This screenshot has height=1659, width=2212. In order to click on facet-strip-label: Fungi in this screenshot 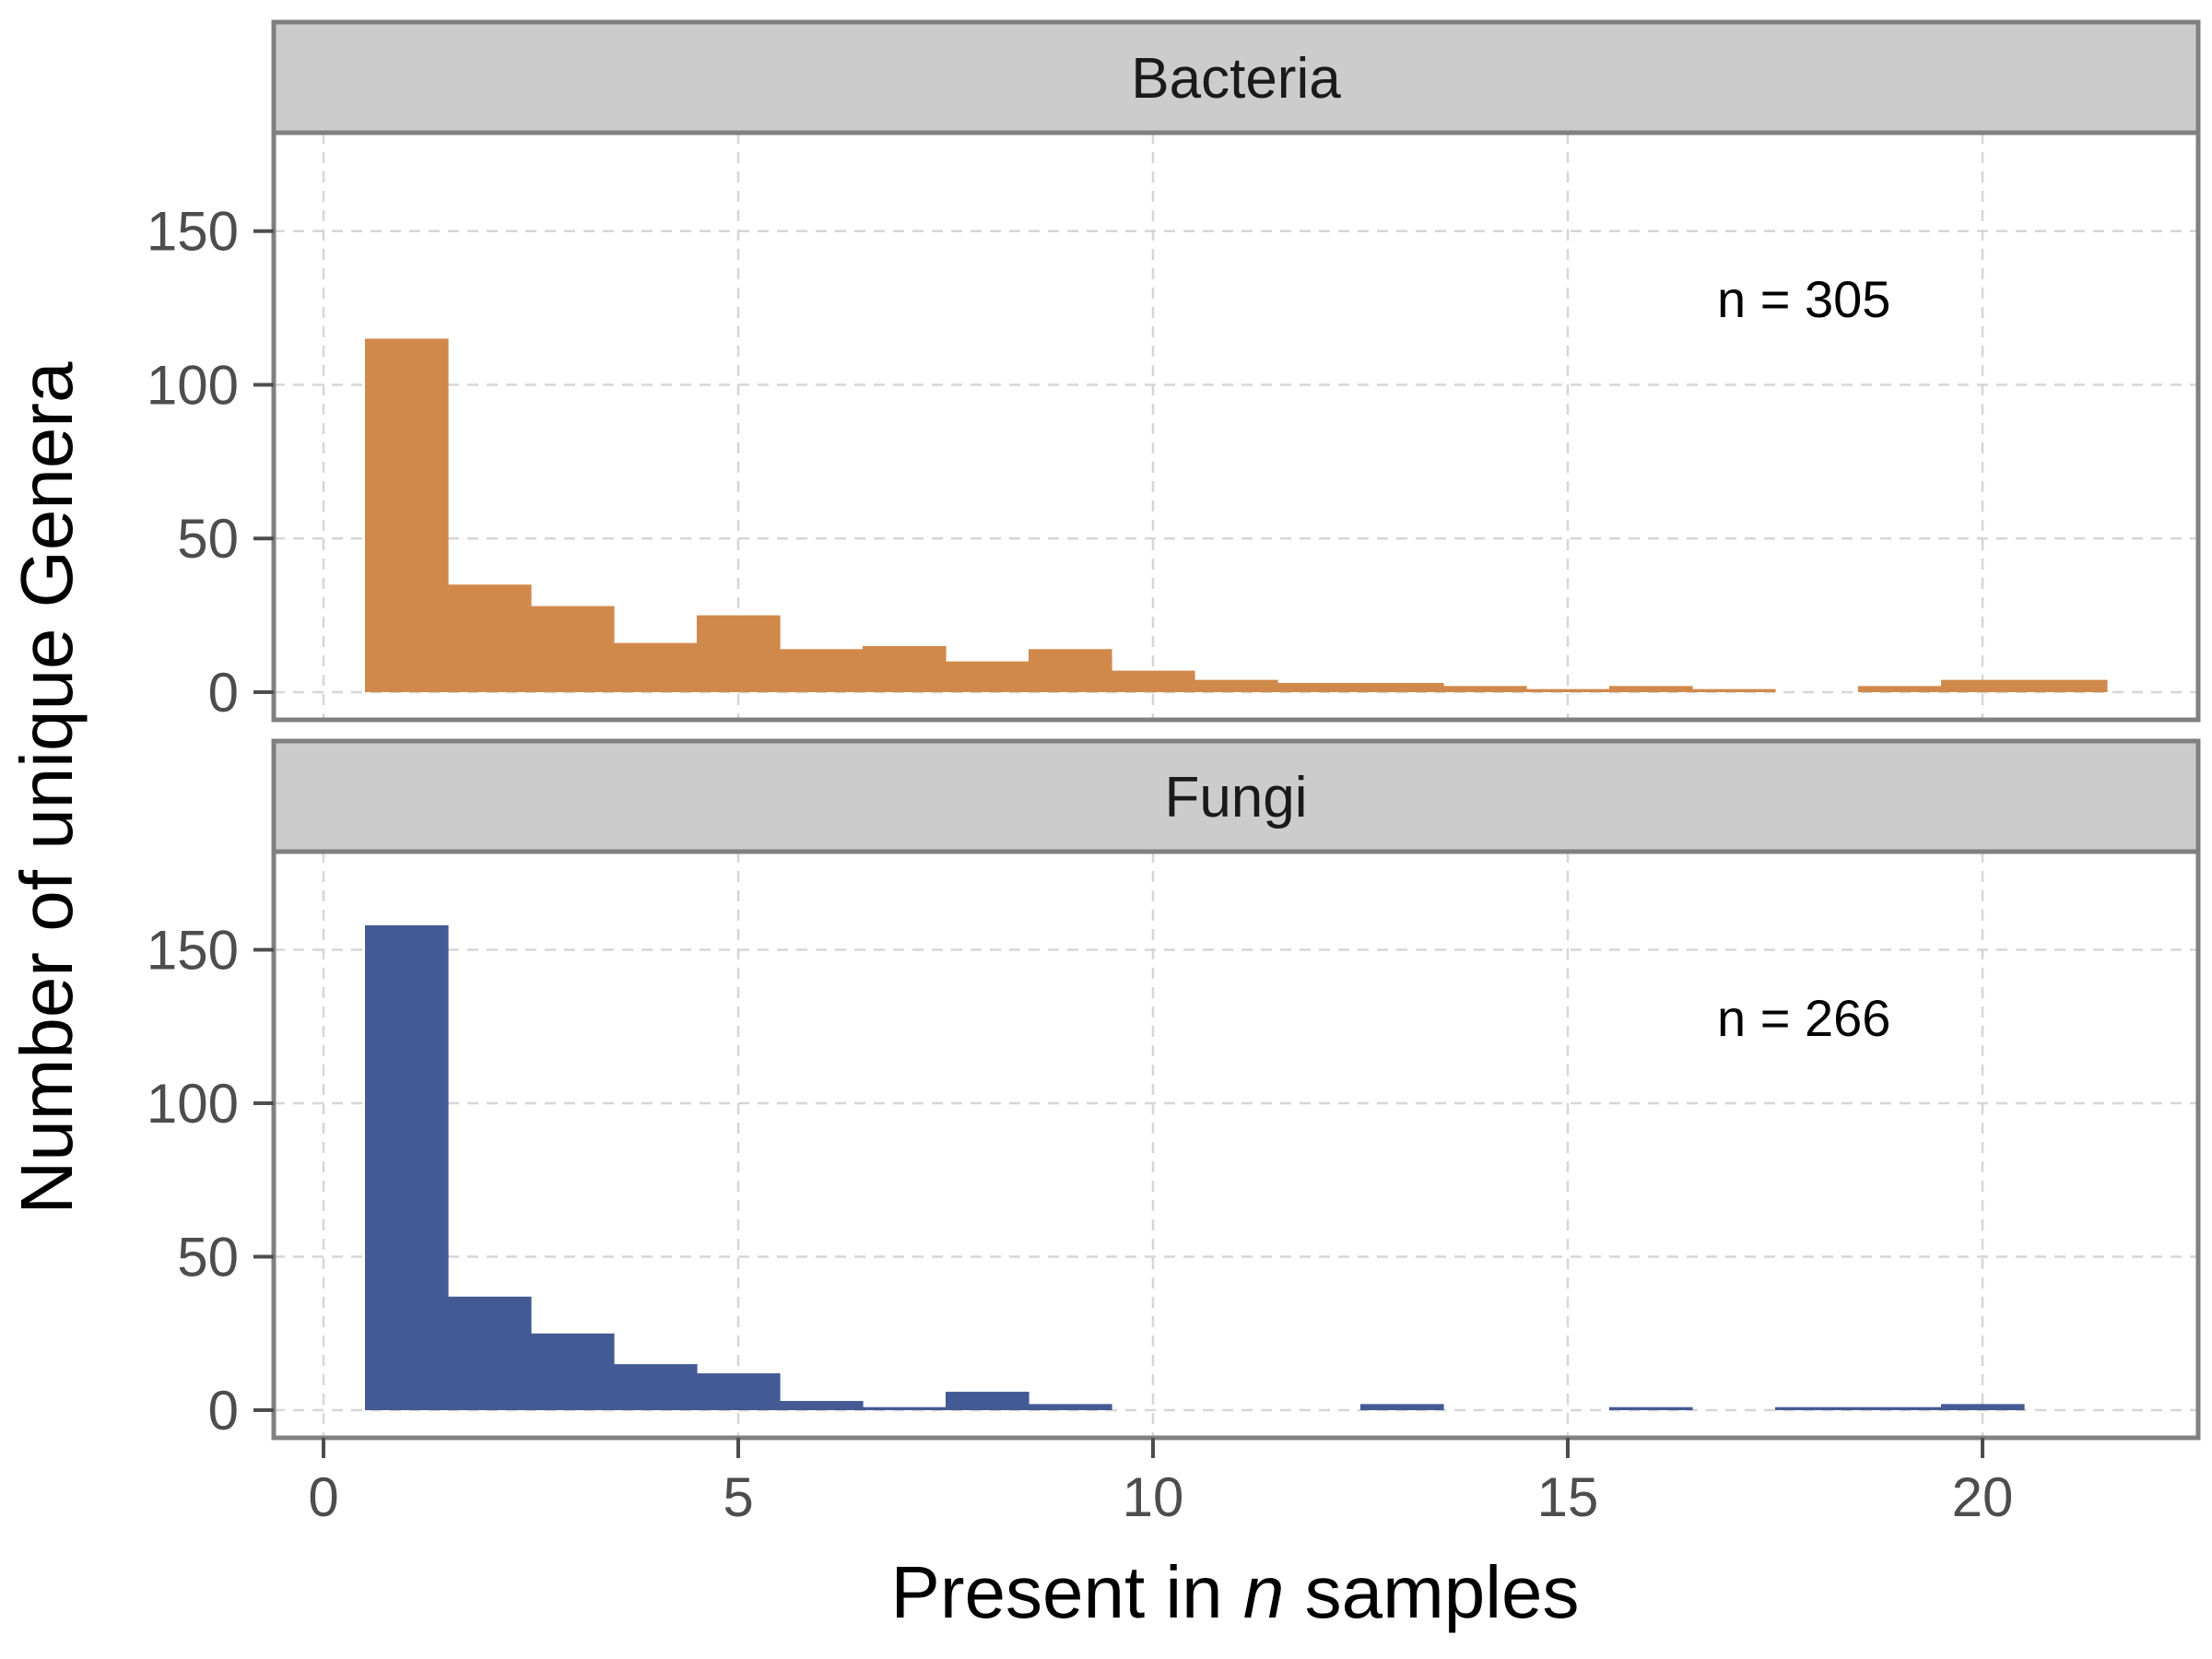, I will do `click(1235, 798)`.